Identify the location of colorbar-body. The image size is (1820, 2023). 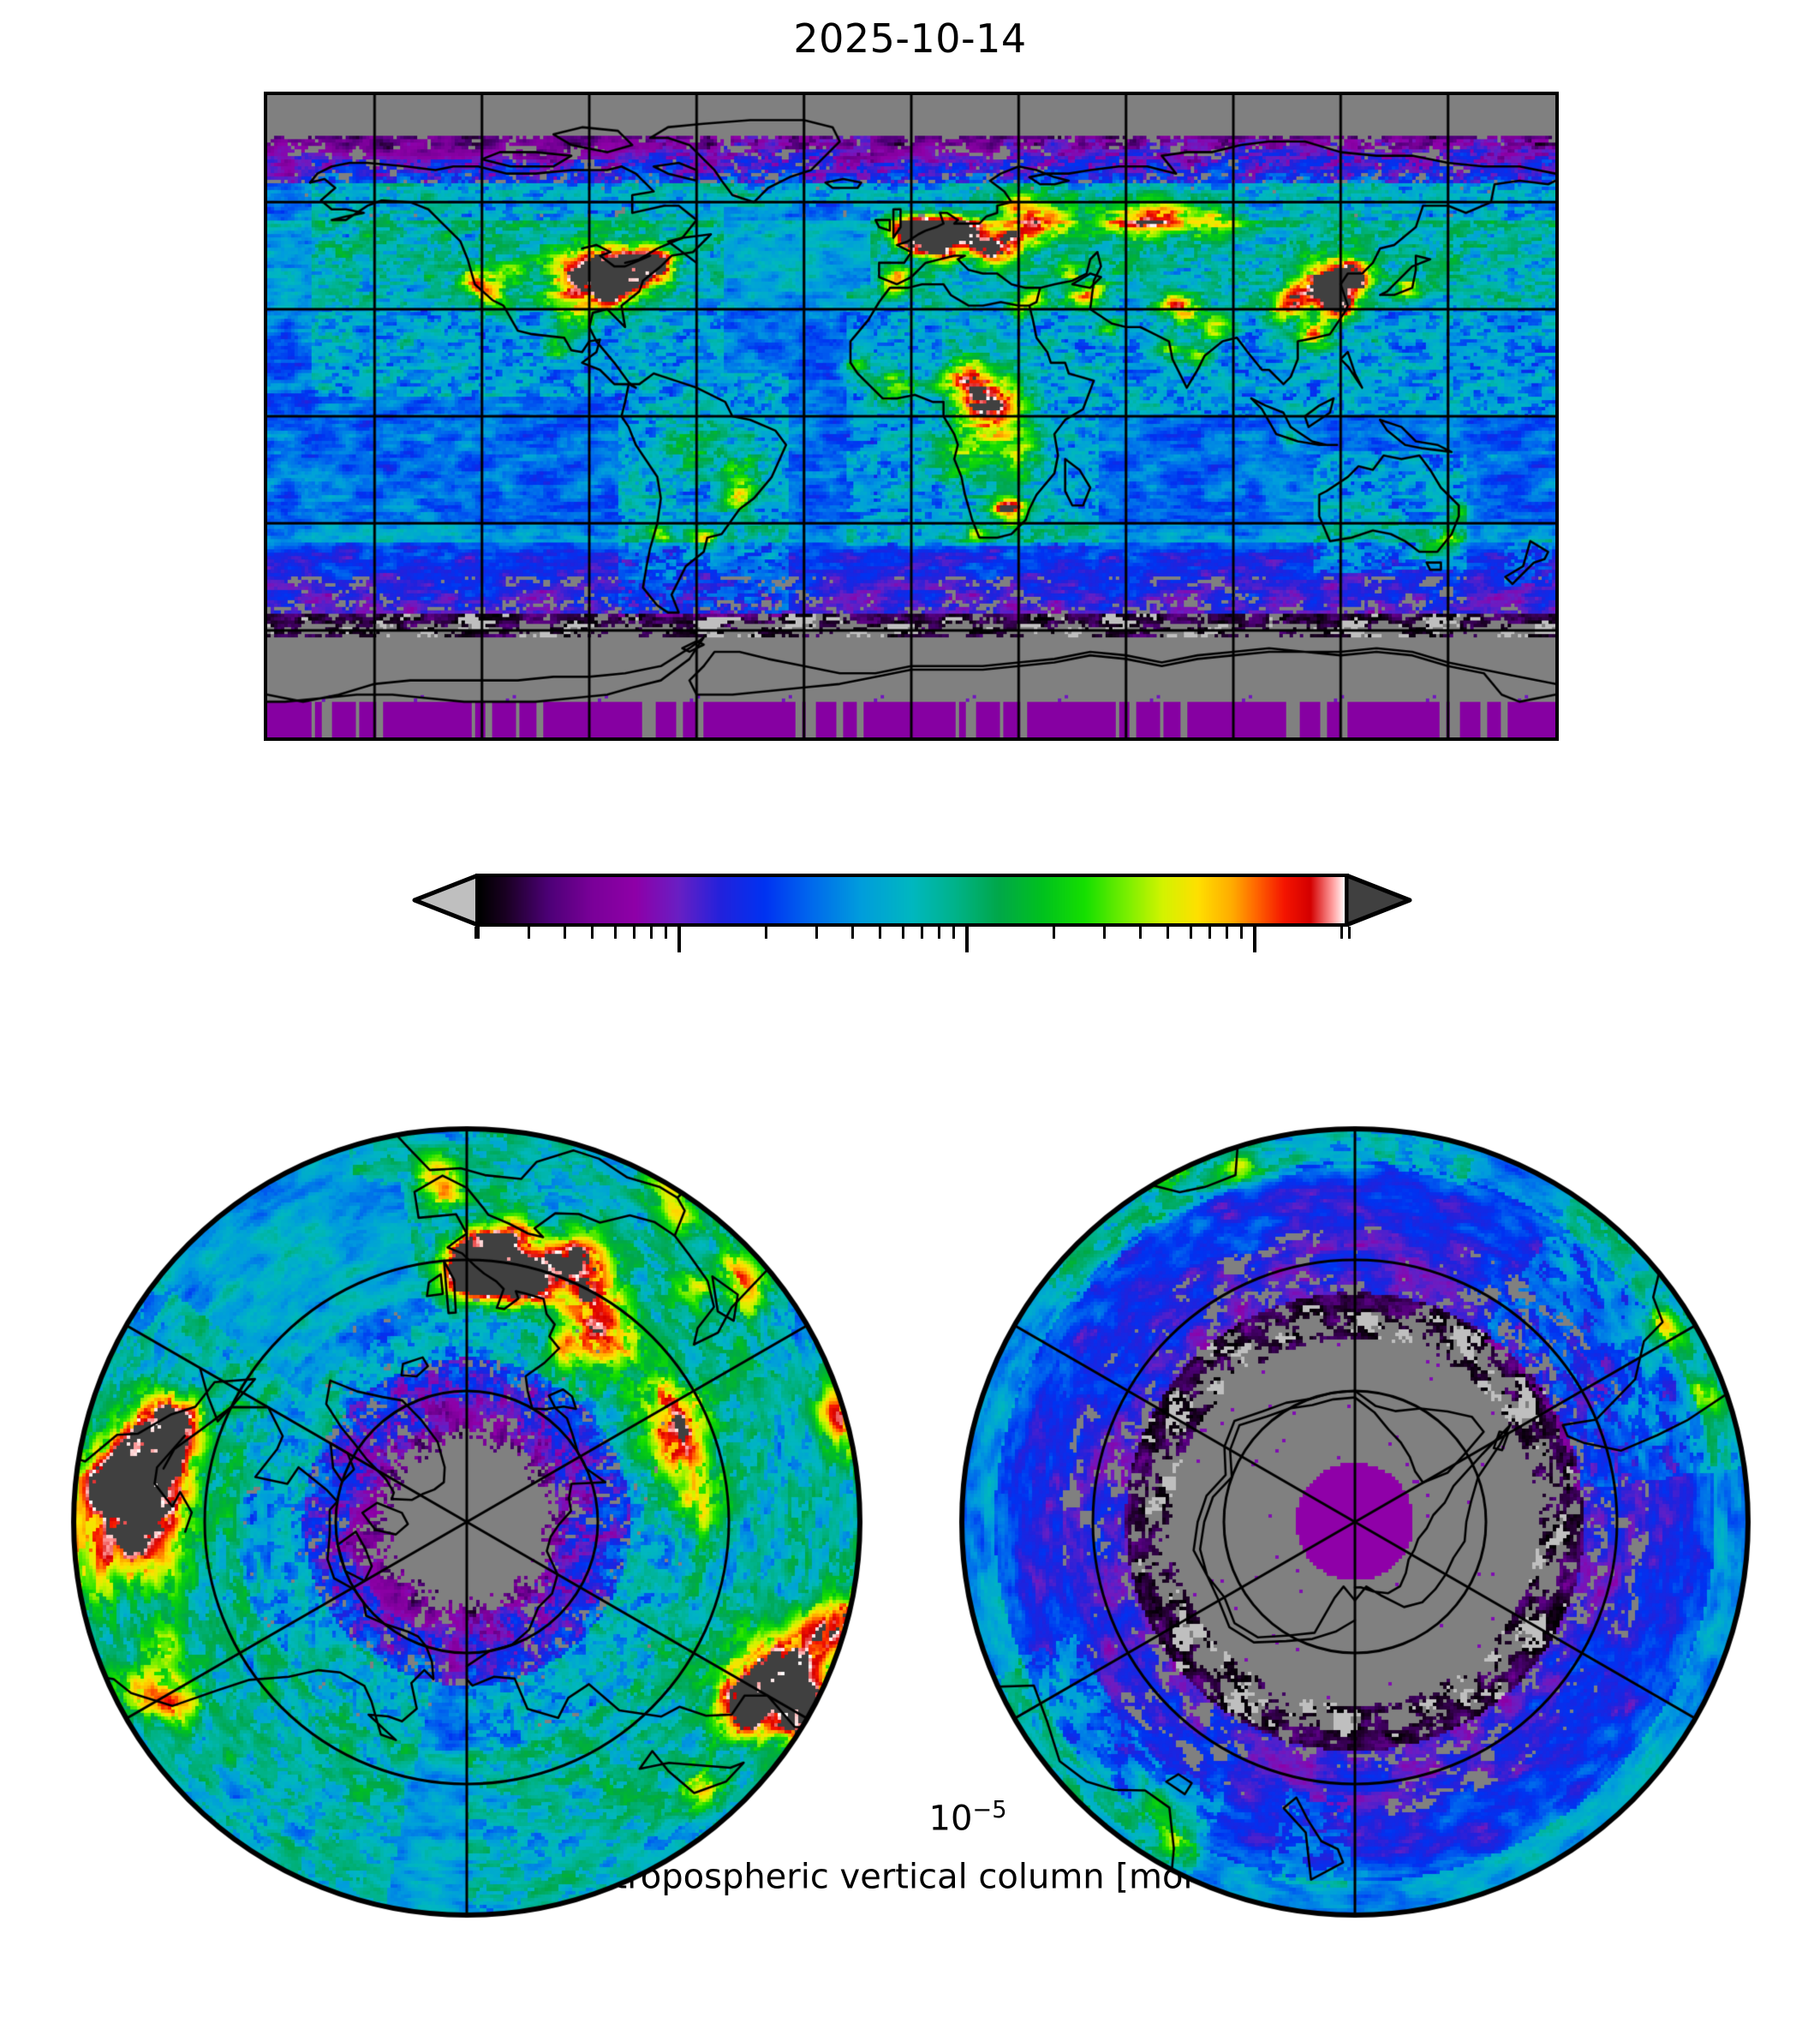
(912, 900).